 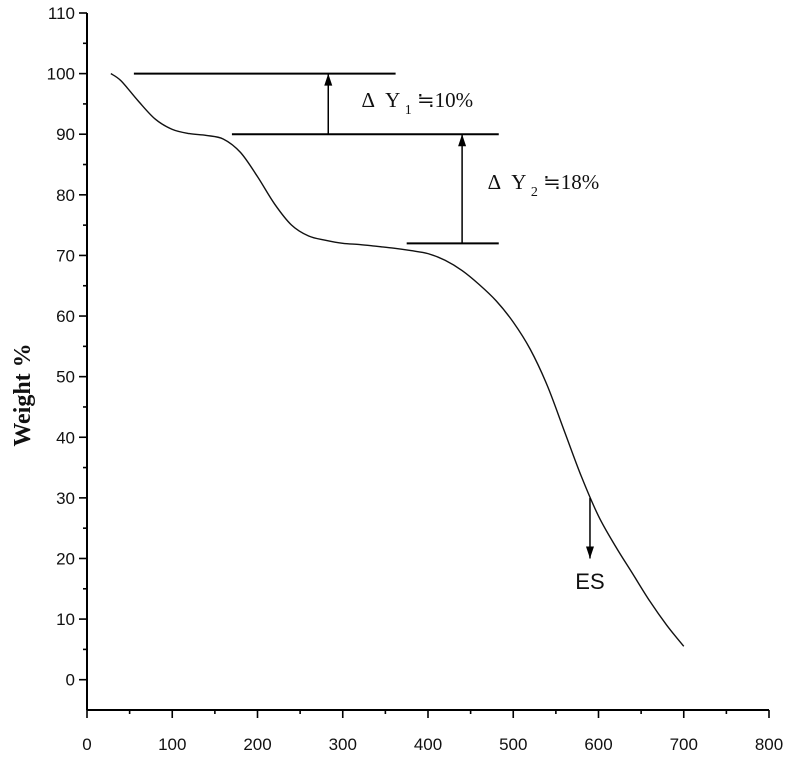 What do you see at coordinates (61, 13) in the screenshot?
I see `y-tick-label: 110` at bounding box center [61, 13].